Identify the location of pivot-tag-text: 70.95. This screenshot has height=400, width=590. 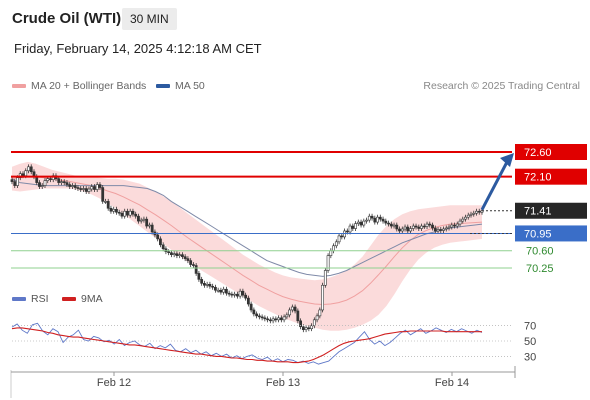
(538, 234).